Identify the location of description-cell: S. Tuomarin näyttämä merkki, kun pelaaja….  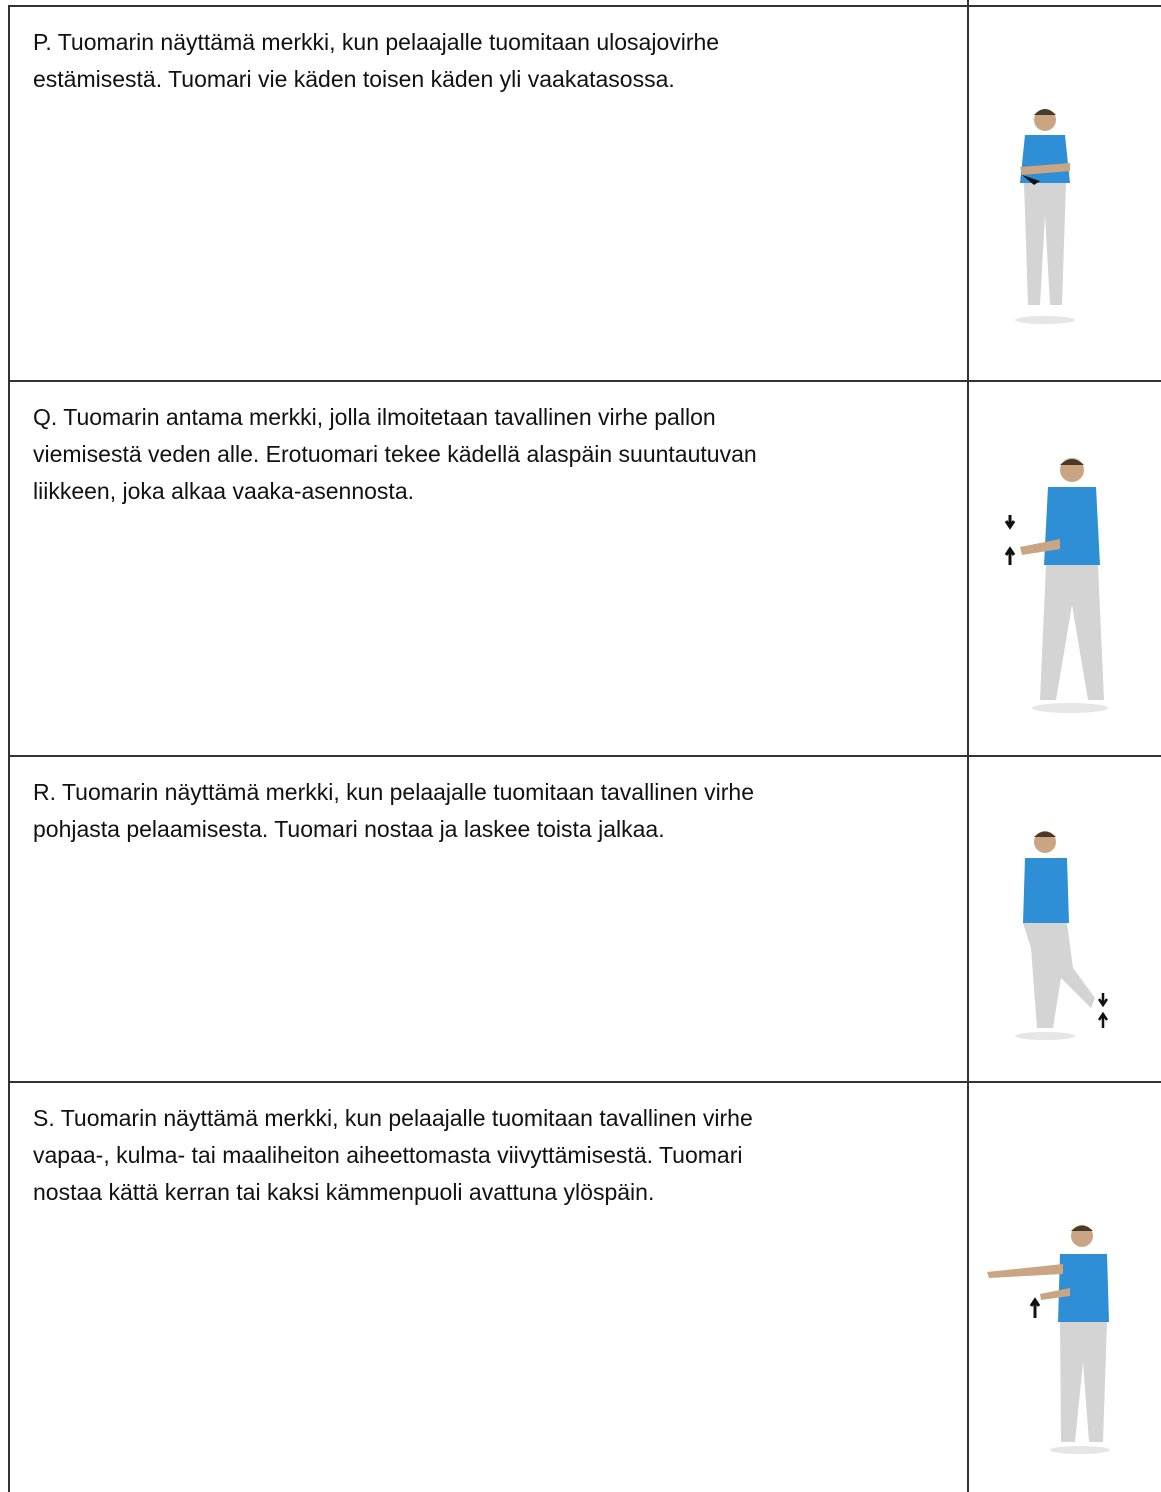
(493, 1155).